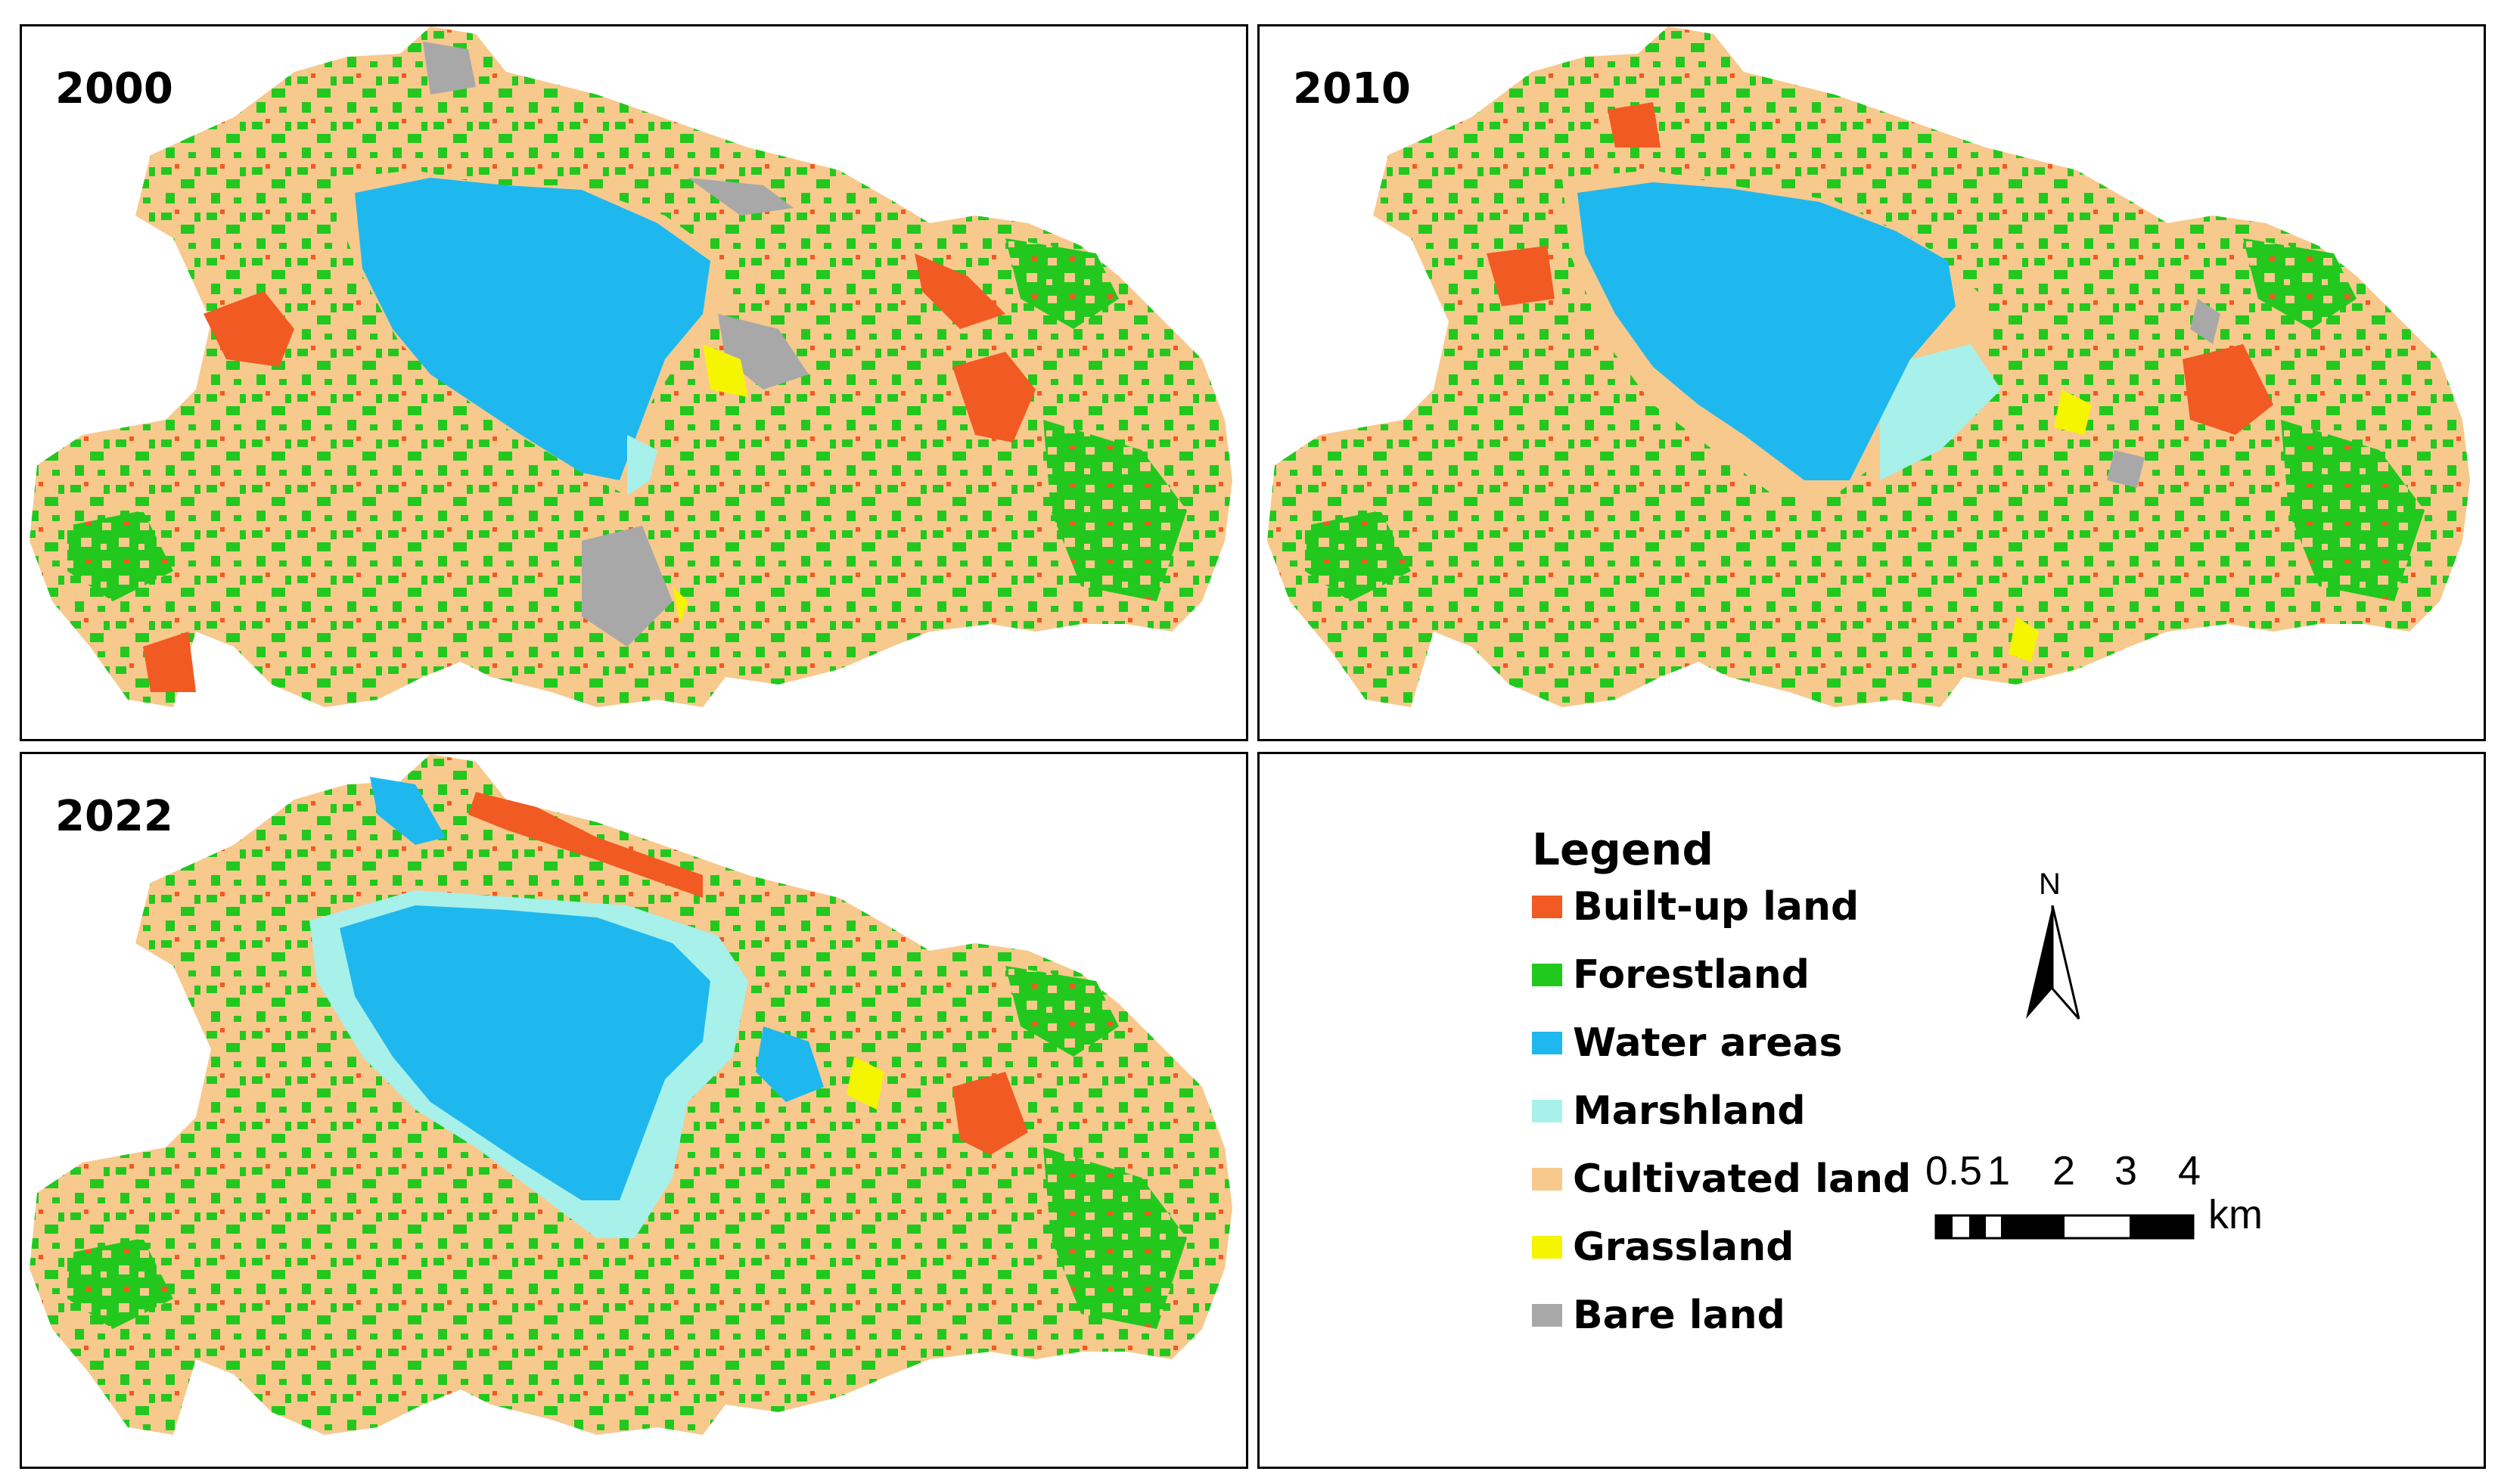 This screenshot has width=2498, height=1484. I want to click on built-2022-a, so click(990, 1113).